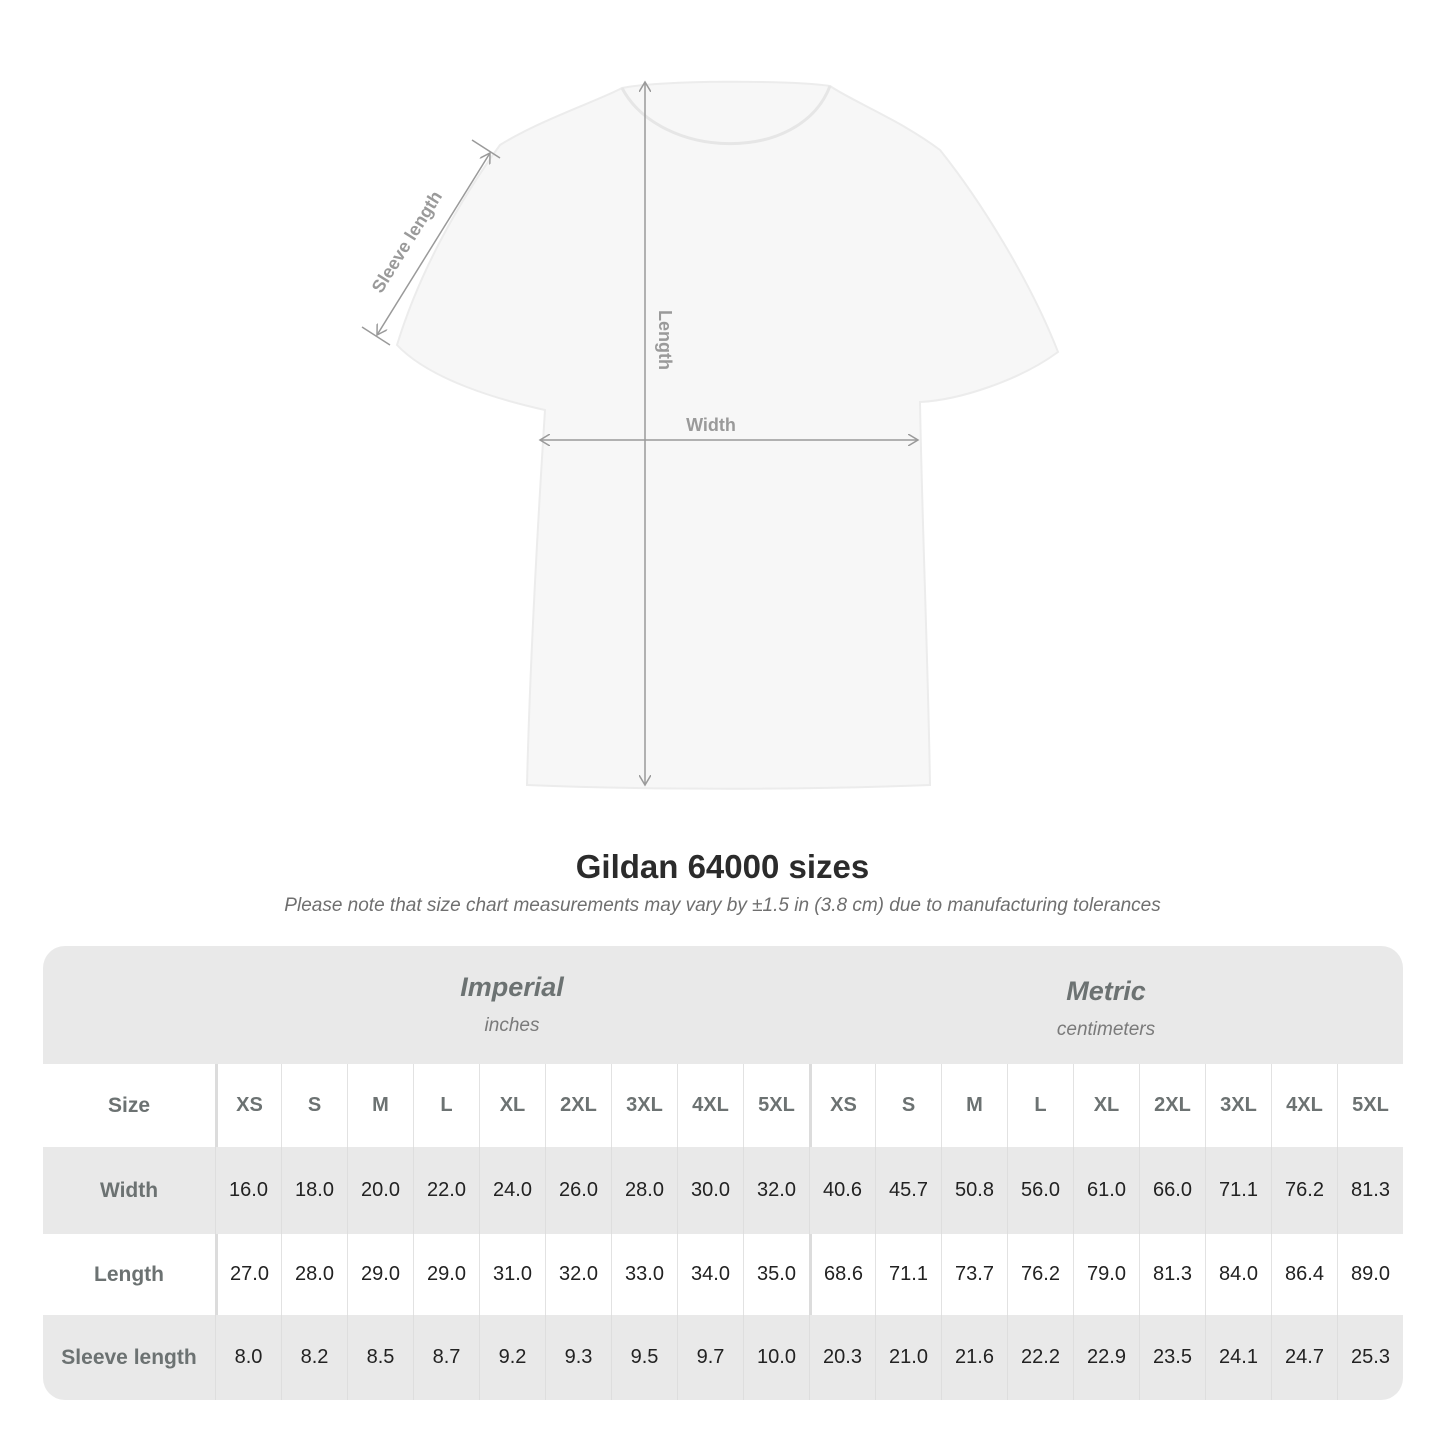 Image resolution: width=1445 pixels, height=1445 pixels. Describe the element at coordinates (248, 1190) in the screenshot. I see `value-cell: 16.0` at that location.